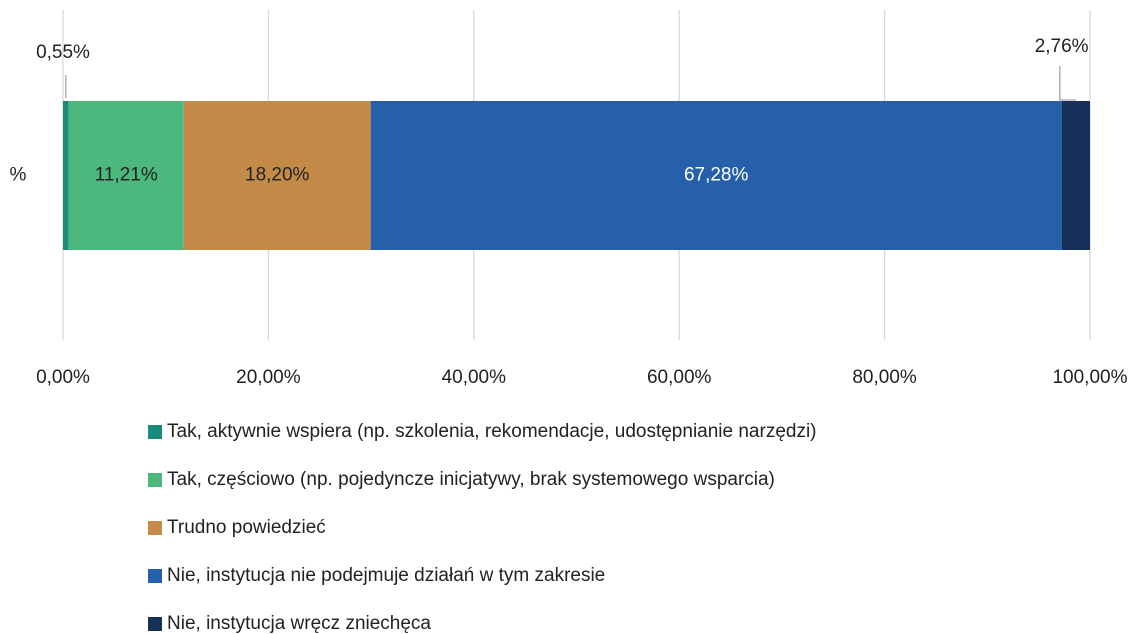  I want to click on legend-label: Nie, instytucja wręcz zniechęca, so click(299, 623).